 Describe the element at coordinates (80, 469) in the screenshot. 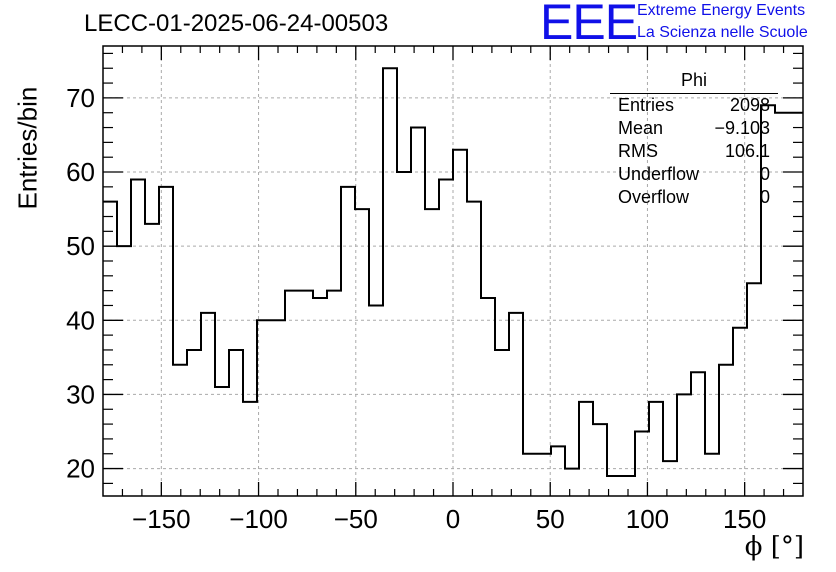

I see `y-tick-label: 20` at that location.